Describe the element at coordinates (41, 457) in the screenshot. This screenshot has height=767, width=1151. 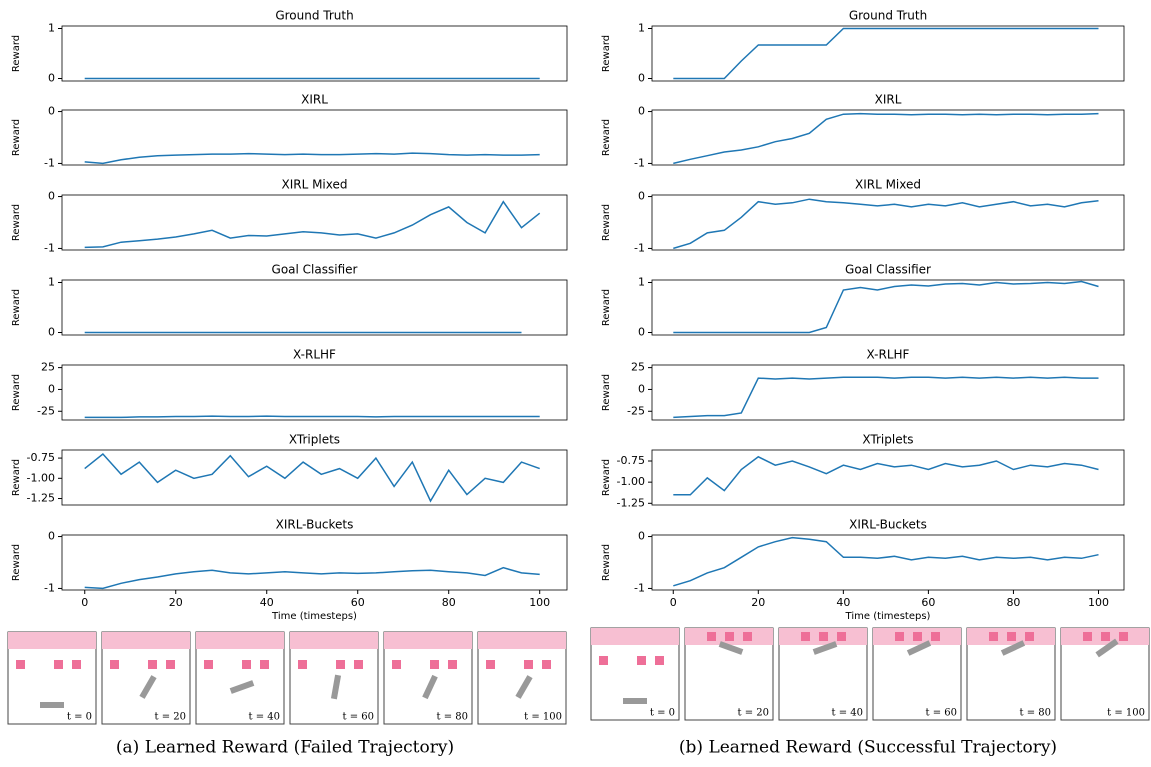
I see `y-tick-label: -0.75` at that location.